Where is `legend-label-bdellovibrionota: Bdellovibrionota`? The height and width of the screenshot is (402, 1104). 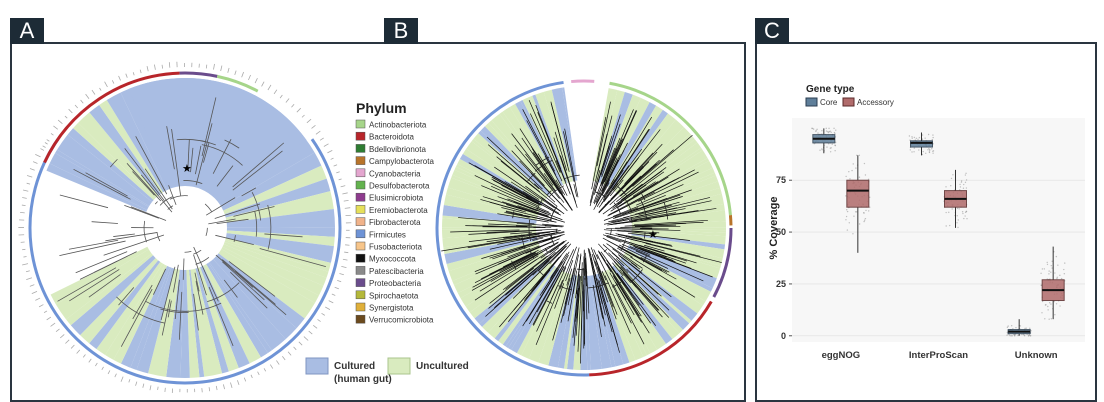
legend-label-bdellovibrionota: Bdellovibrionota is located at coordinates (397, 149).